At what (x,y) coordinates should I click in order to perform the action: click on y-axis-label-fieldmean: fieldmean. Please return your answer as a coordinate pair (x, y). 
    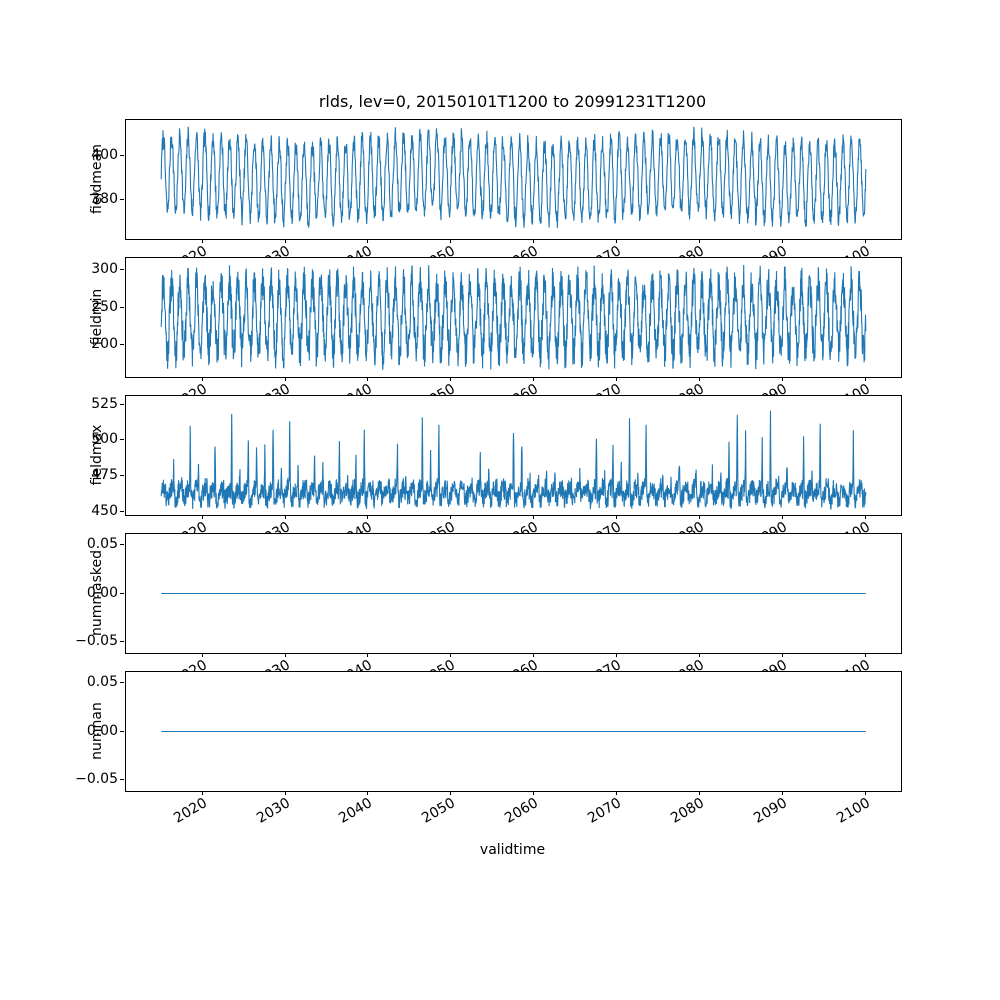
    Looking at the image, I should click on (97, 178).